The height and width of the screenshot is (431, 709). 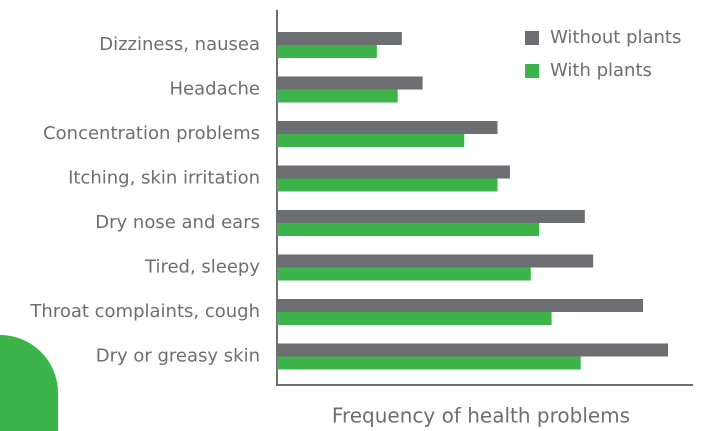 What do you see at coordinates (178, 356) in the screenshot?
I see `y-tick-label: Dry or greasy skin` at bounding box center [178, 356].